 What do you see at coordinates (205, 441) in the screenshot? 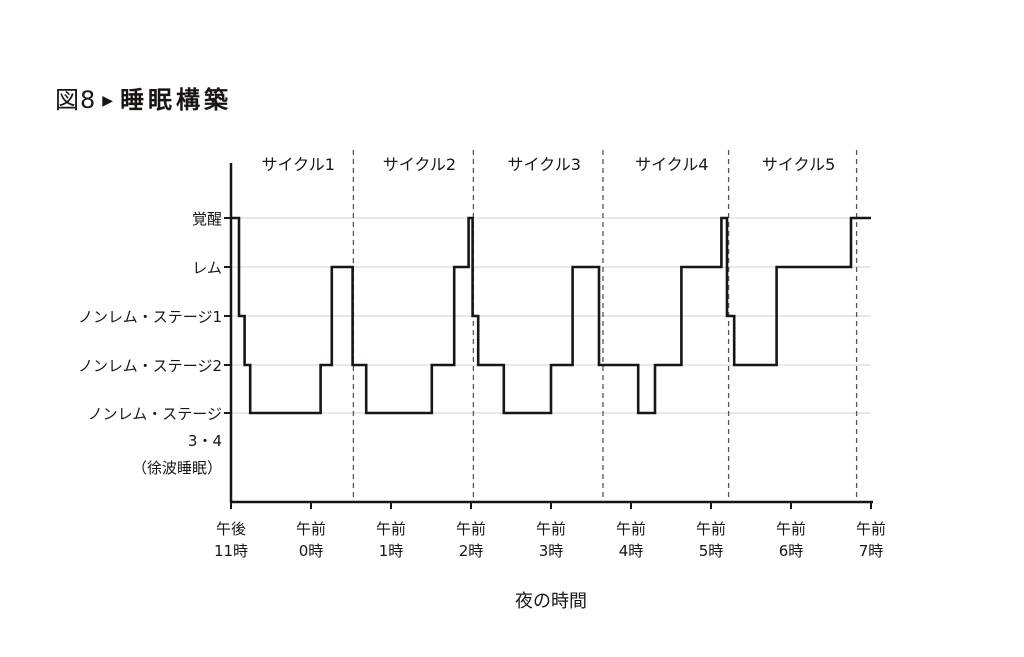
I see `y-tick-label: 3・4` at bounding box center [205, 441].